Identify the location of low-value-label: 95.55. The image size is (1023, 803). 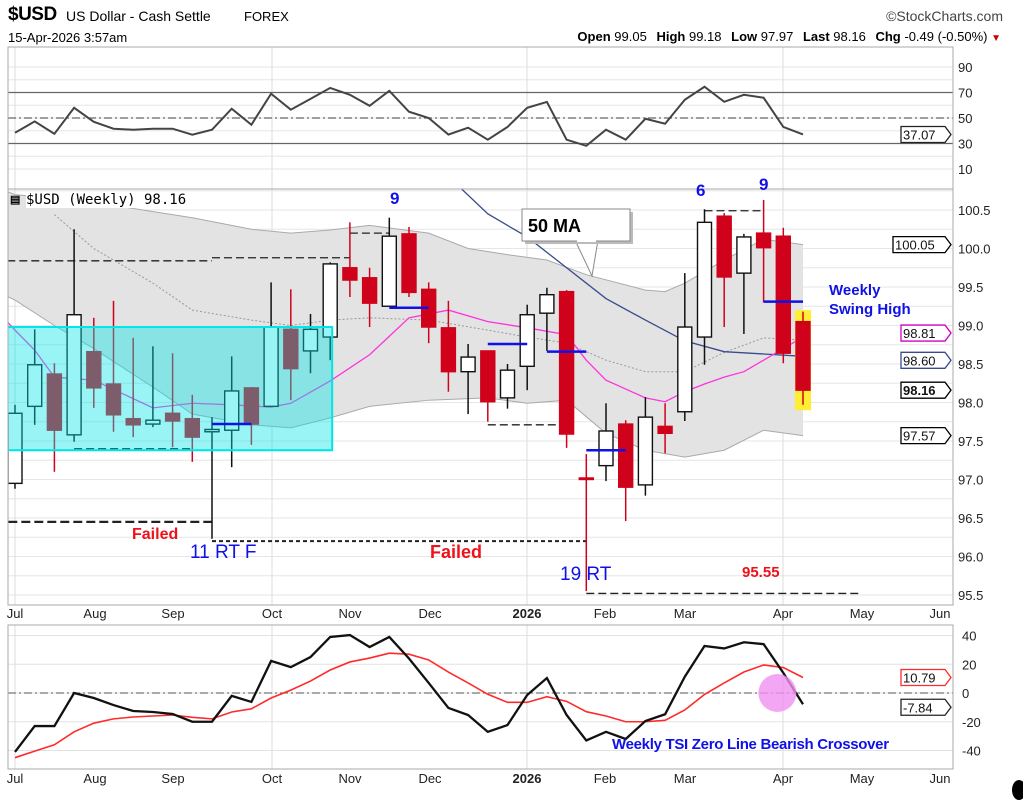
(761, 572).